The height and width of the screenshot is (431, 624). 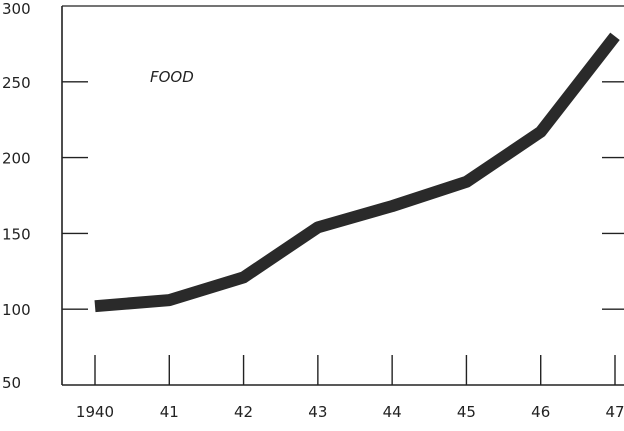 What do you see at coordinates (16, 83) in the screenshot?
I see `y-tick-label-250: 250` at bounding box center [16, 83].